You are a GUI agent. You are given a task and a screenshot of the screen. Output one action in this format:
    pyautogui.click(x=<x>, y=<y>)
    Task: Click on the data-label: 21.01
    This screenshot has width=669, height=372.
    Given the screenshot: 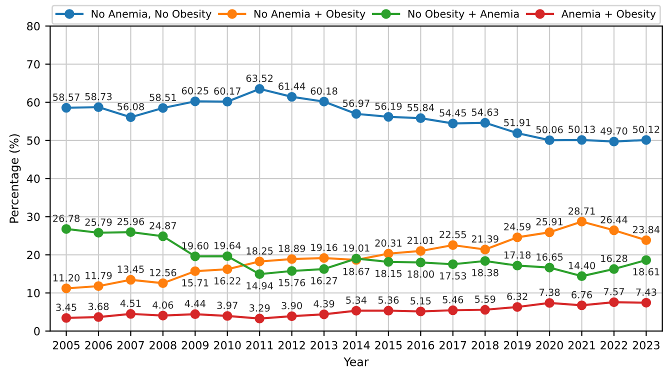 What is the action you would take?
    pyautogui.click(x=420, y=240)
    